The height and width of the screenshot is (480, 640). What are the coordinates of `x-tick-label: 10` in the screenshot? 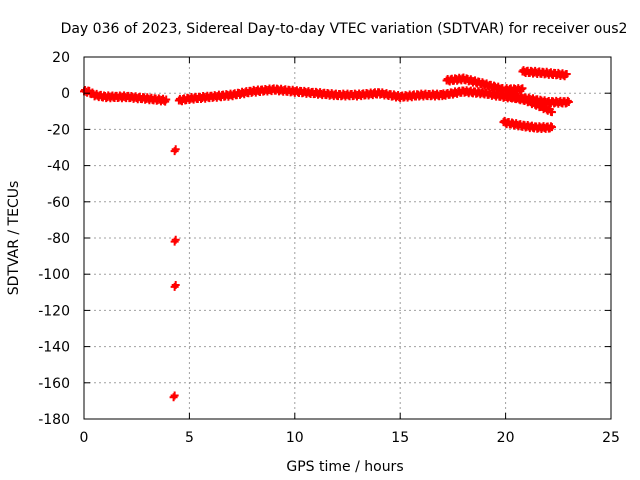 It's located at (295, 438).